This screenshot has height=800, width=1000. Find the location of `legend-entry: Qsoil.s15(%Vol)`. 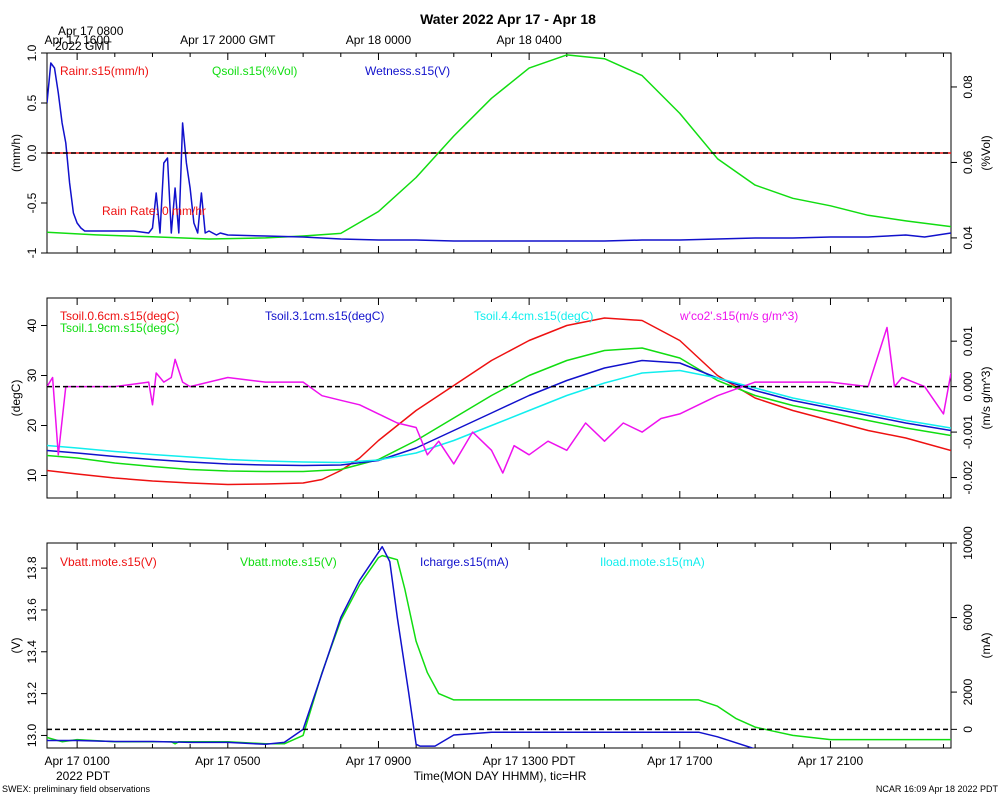

legend-entry: Qsoil.s15(%Vol) is located at coordinates (254, 71).